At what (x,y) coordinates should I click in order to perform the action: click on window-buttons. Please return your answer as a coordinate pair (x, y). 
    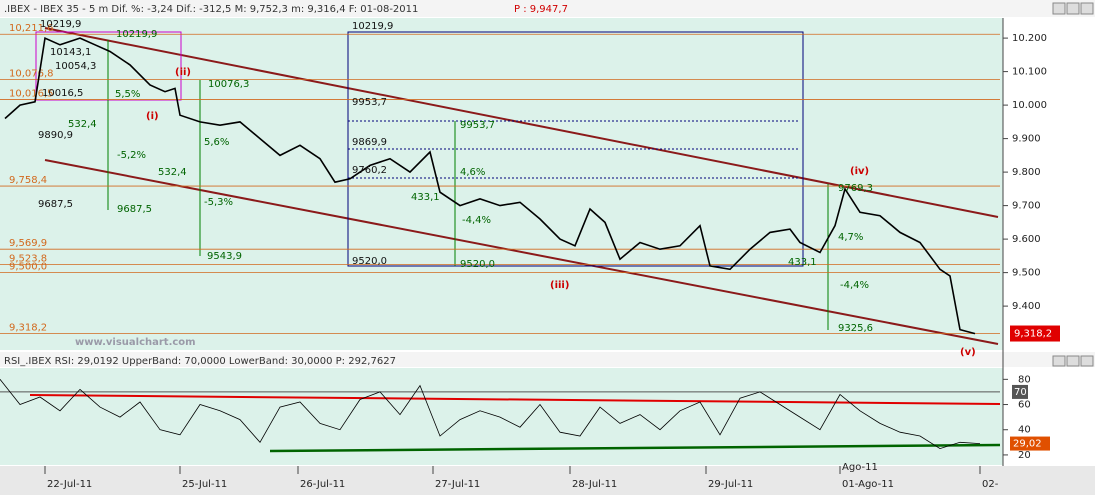
    Looking at the image, I should click on (1073, 184).